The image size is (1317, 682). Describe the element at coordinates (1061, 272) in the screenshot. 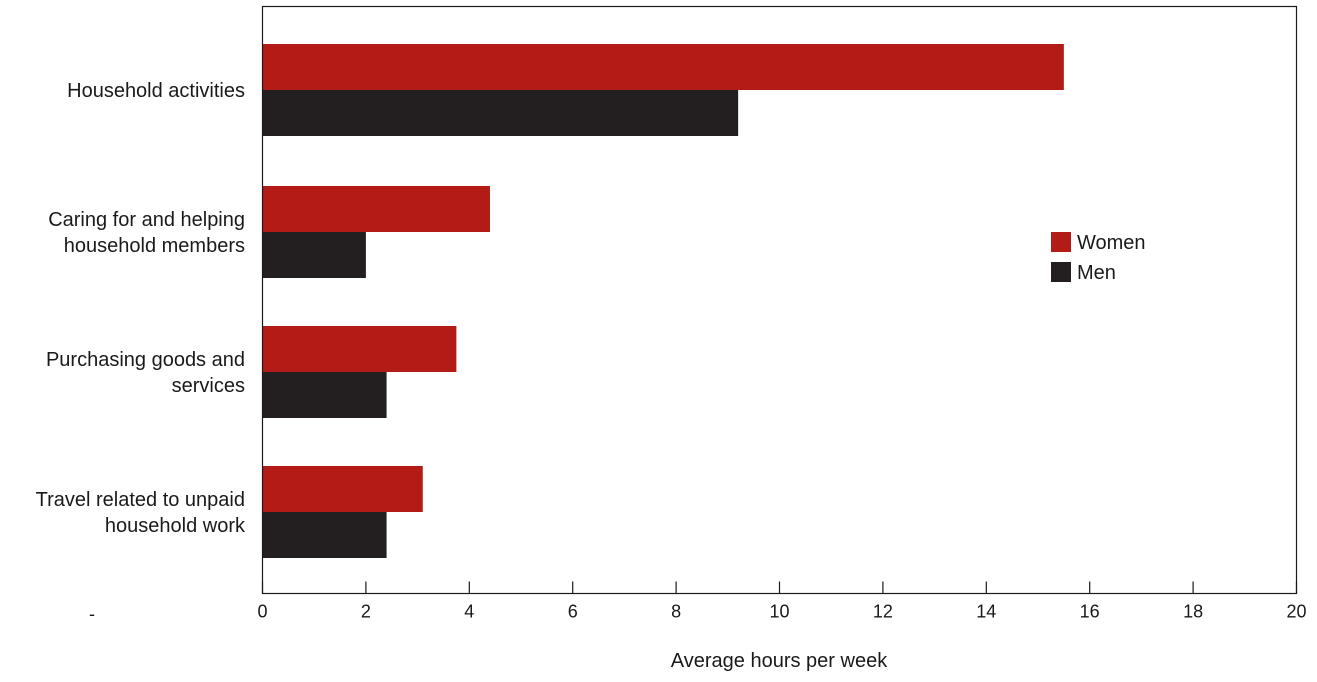

I see `legend-swatch-men` at that location.